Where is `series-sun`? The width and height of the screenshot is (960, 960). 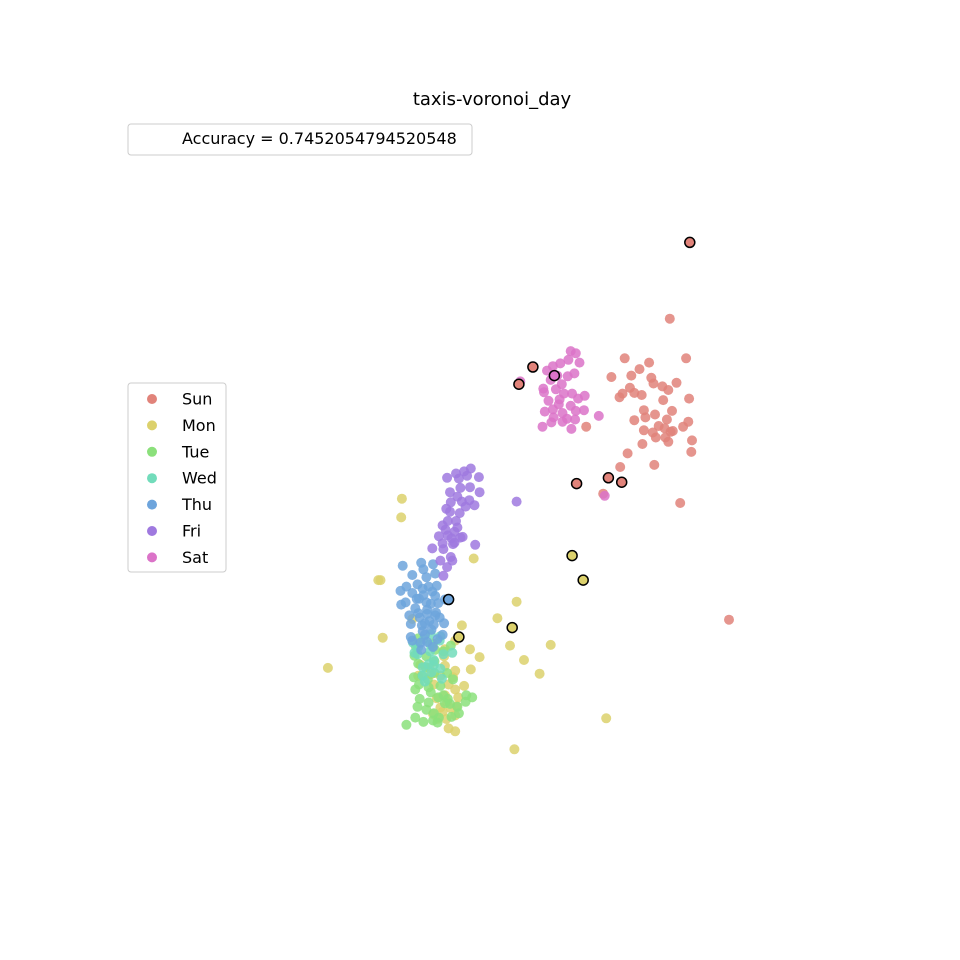 series-sun is located at coordinates (657, 469).